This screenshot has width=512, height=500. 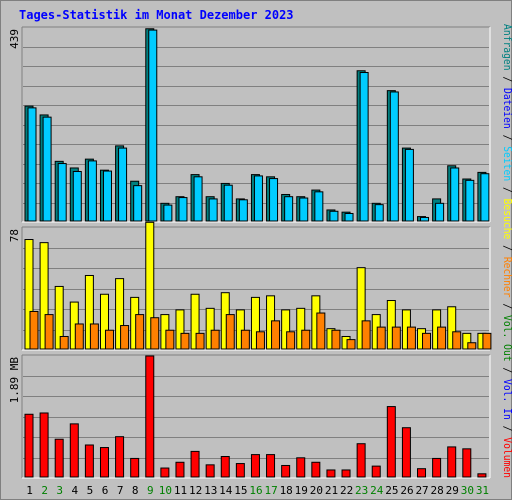 What do you see at coordinates (44, 490) in the screenshot?
I see `day-label-2: 2` at bounding box center [44, 490].